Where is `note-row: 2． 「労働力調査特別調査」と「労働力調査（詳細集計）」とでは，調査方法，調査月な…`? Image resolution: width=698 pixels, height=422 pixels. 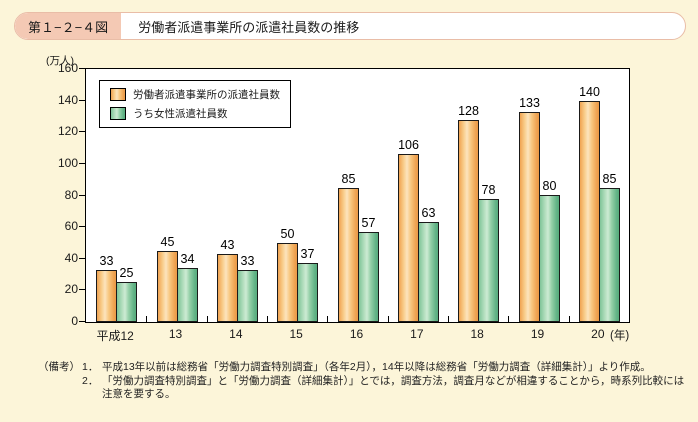 note-row: 2． 「労働力調査特別調査」と「労働力調査（詳細集計）」とでは，調査方法，調査月な… is located at coordinates (364, 388).